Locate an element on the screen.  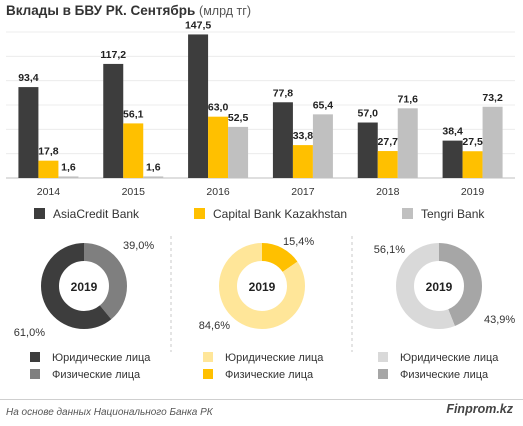
bar-value-label: 73,2 is located at coordinates (492, 98).